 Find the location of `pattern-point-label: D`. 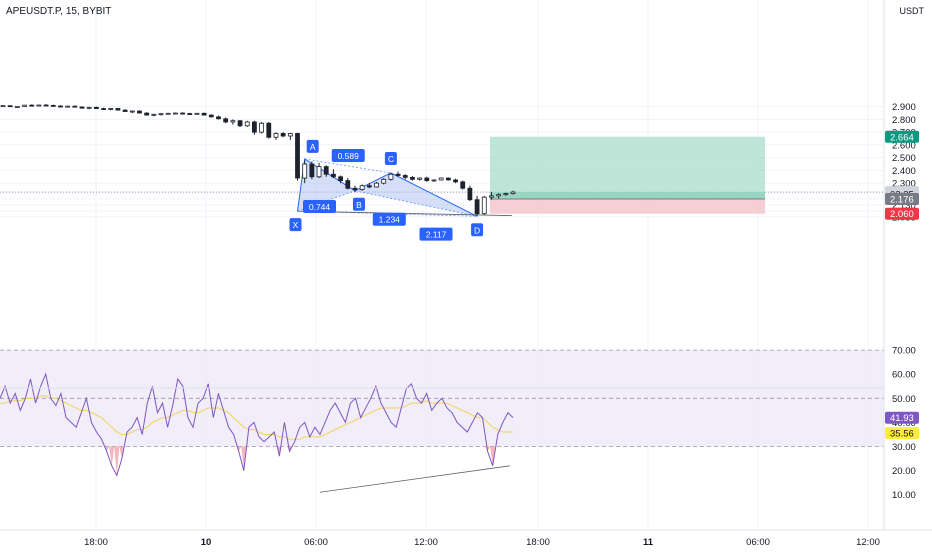

pattern-point-label: D is located at coordinates (477, 230).